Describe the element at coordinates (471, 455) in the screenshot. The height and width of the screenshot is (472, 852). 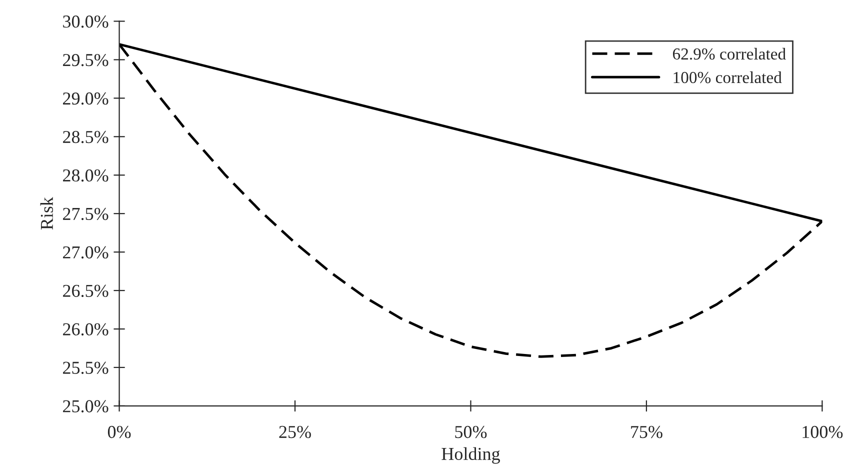
I see `x-axis-title: Holding` at that location.